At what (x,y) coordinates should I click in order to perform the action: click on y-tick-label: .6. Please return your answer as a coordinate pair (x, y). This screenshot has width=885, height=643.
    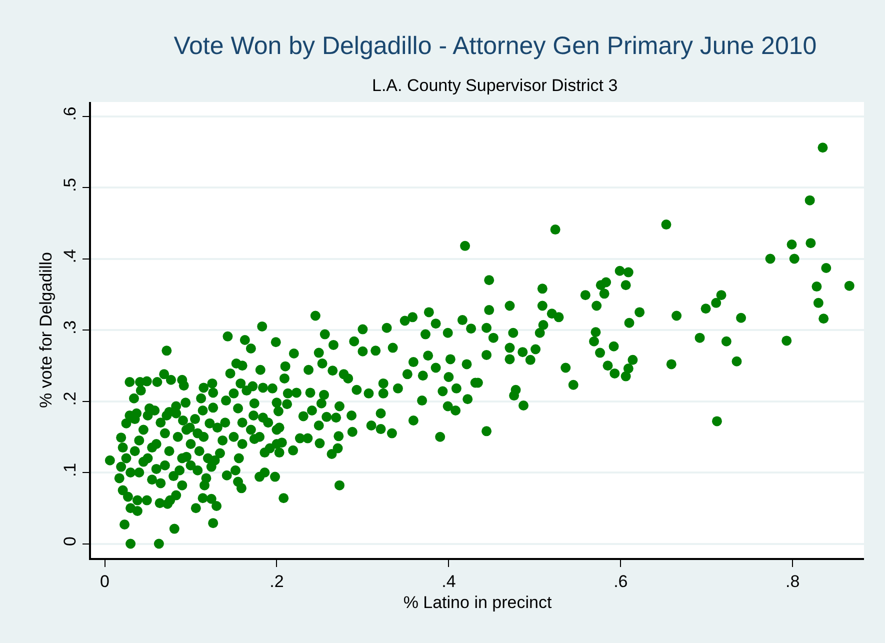
    Looking at the image, I should click on (70, 113).